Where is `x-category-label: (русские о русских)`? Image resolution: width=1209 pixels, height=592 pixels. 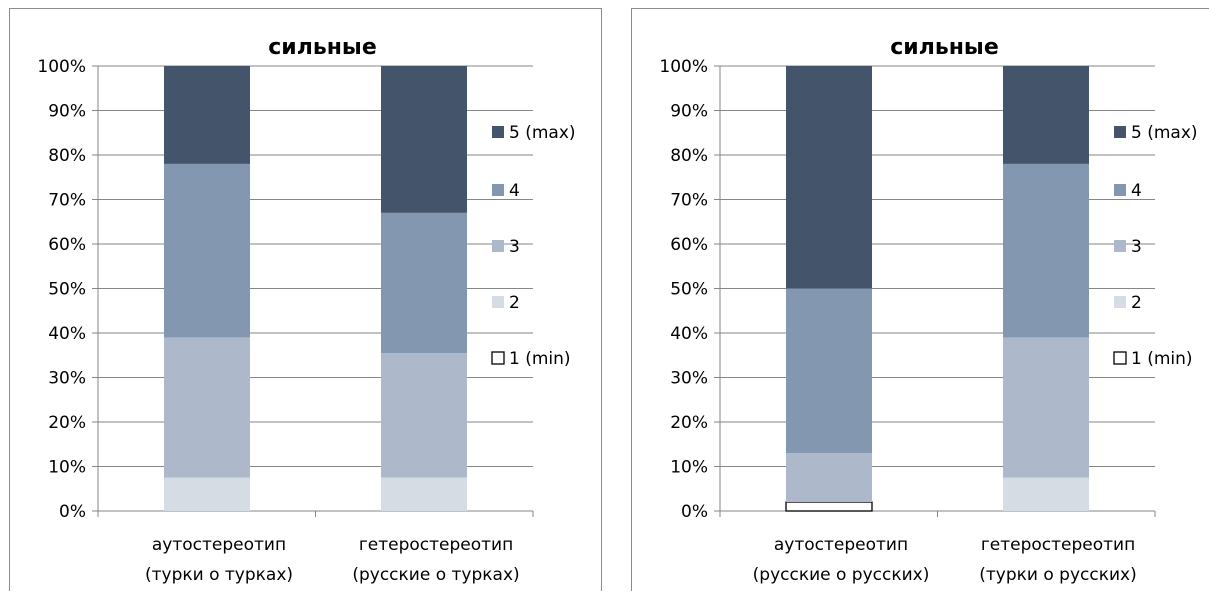
x-category-label: (русские о русских) is located at coordinates (841, 575).